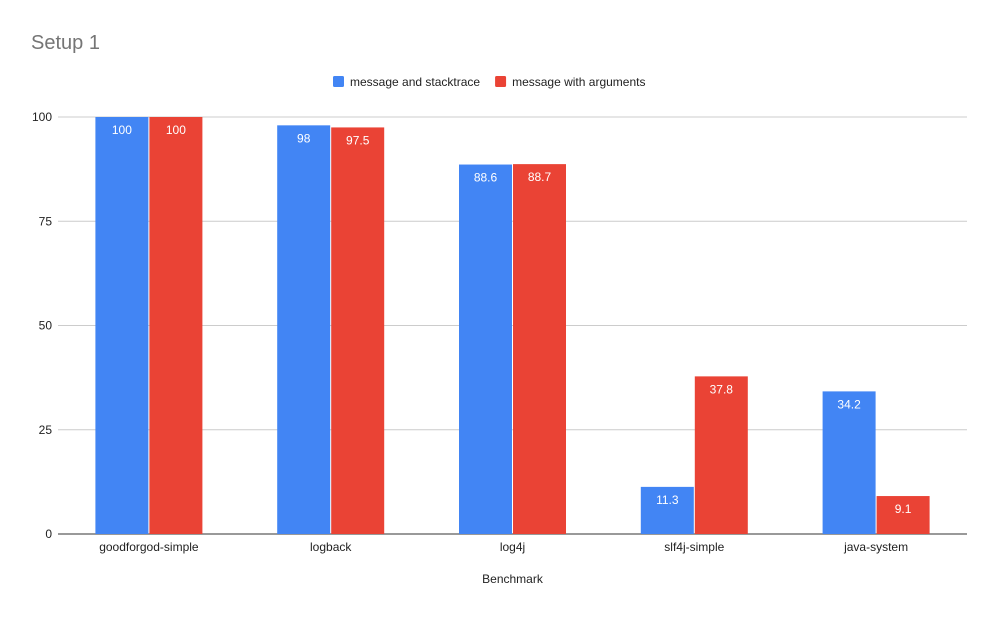 Image resolution: width=998 pixels, height=617 pixels. Describe the element at coordinates (694, 547) in the screenshot. I see `x-tick-label: slf4j-simple` at that location.